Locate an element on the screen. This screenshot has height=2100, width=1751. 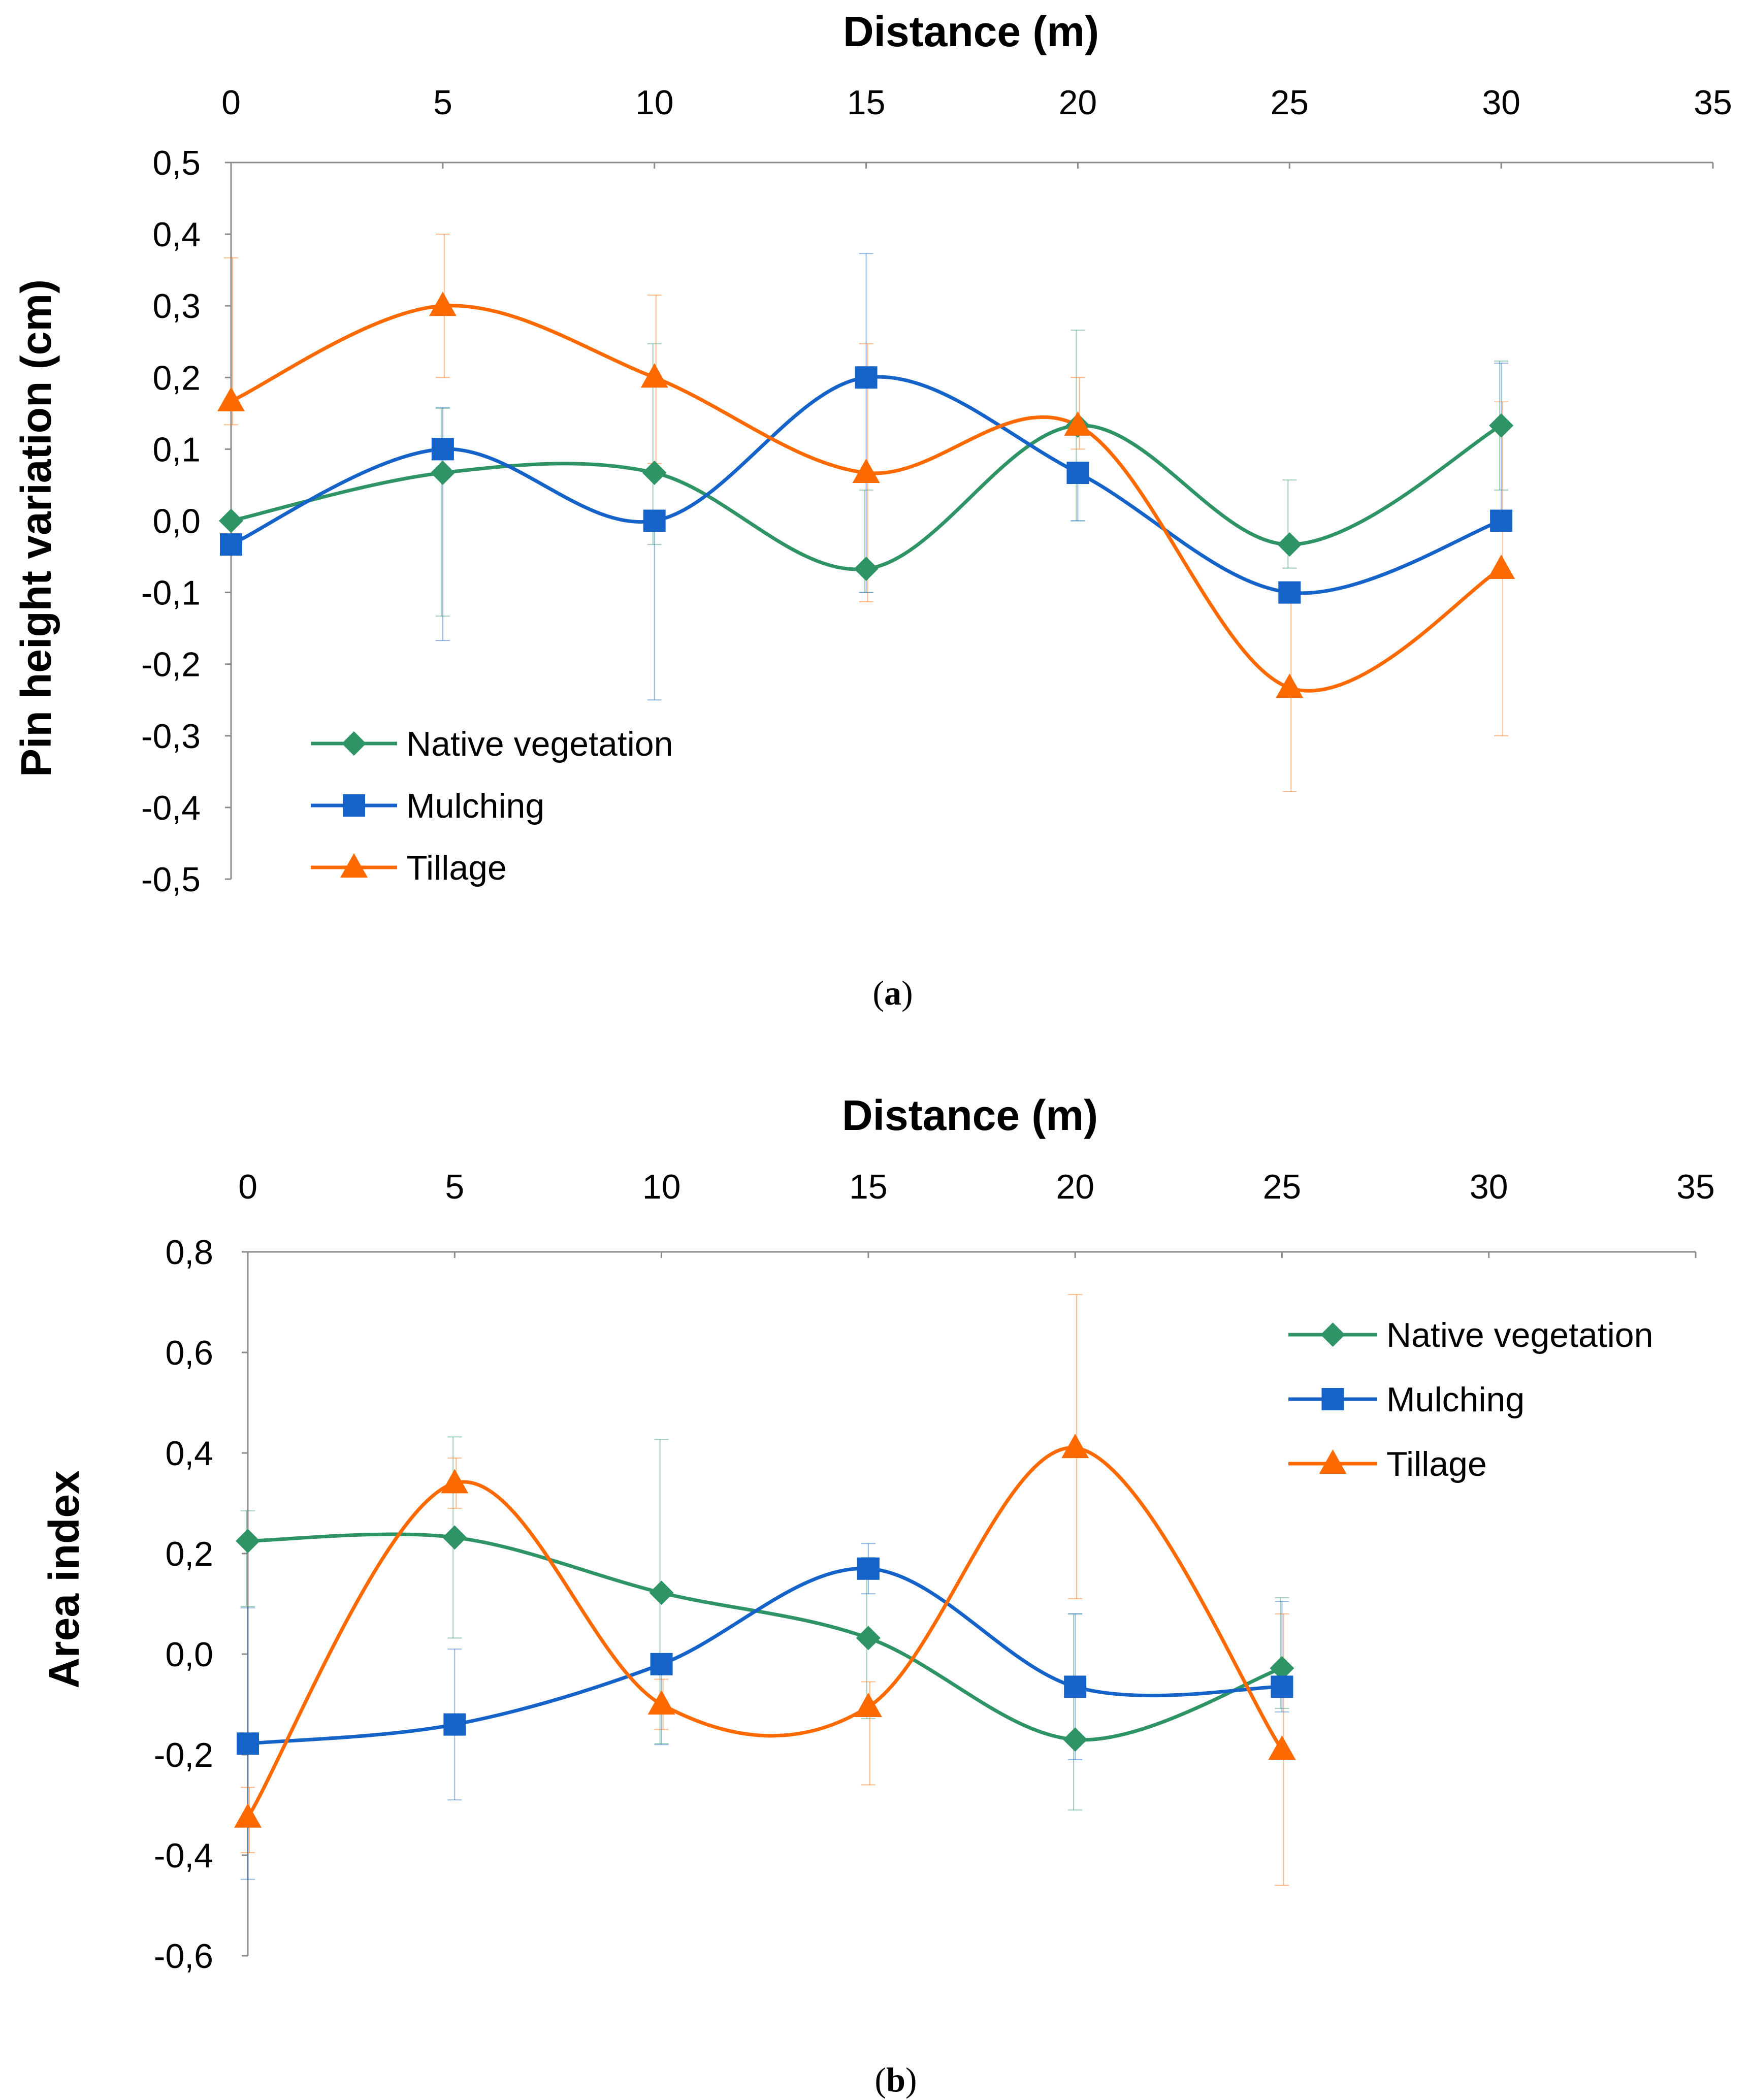
chart-b-mulching-line is located at coordinates (764, 1657).